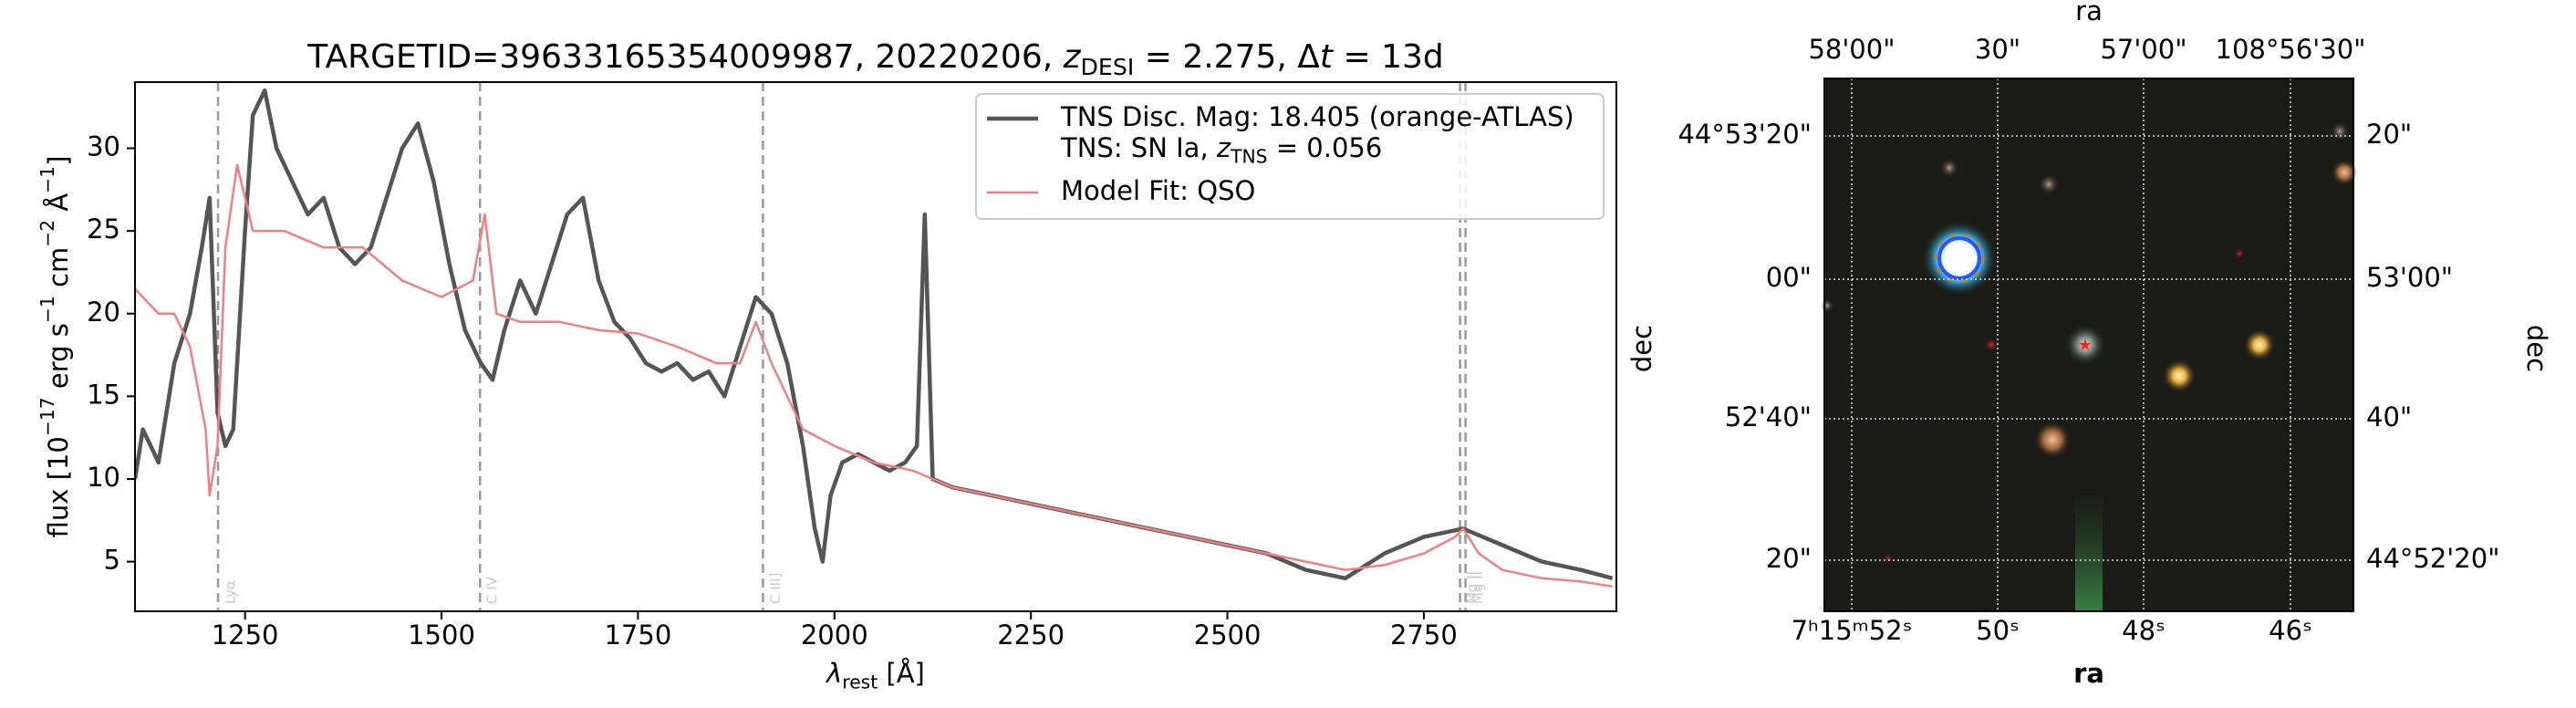  What do you see at coordinates (2143, 49) in the screenshot?
I see `x-top-tick-label: 57'00"` at bounding box center [2143, 49].